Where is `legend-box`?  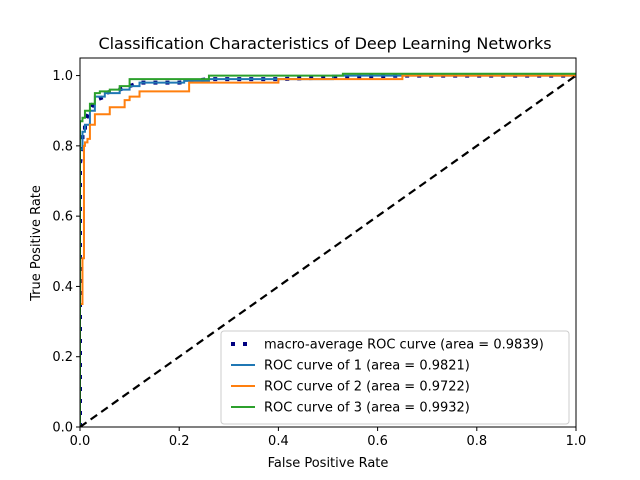 legend-box is located at coordinates (395, 377).